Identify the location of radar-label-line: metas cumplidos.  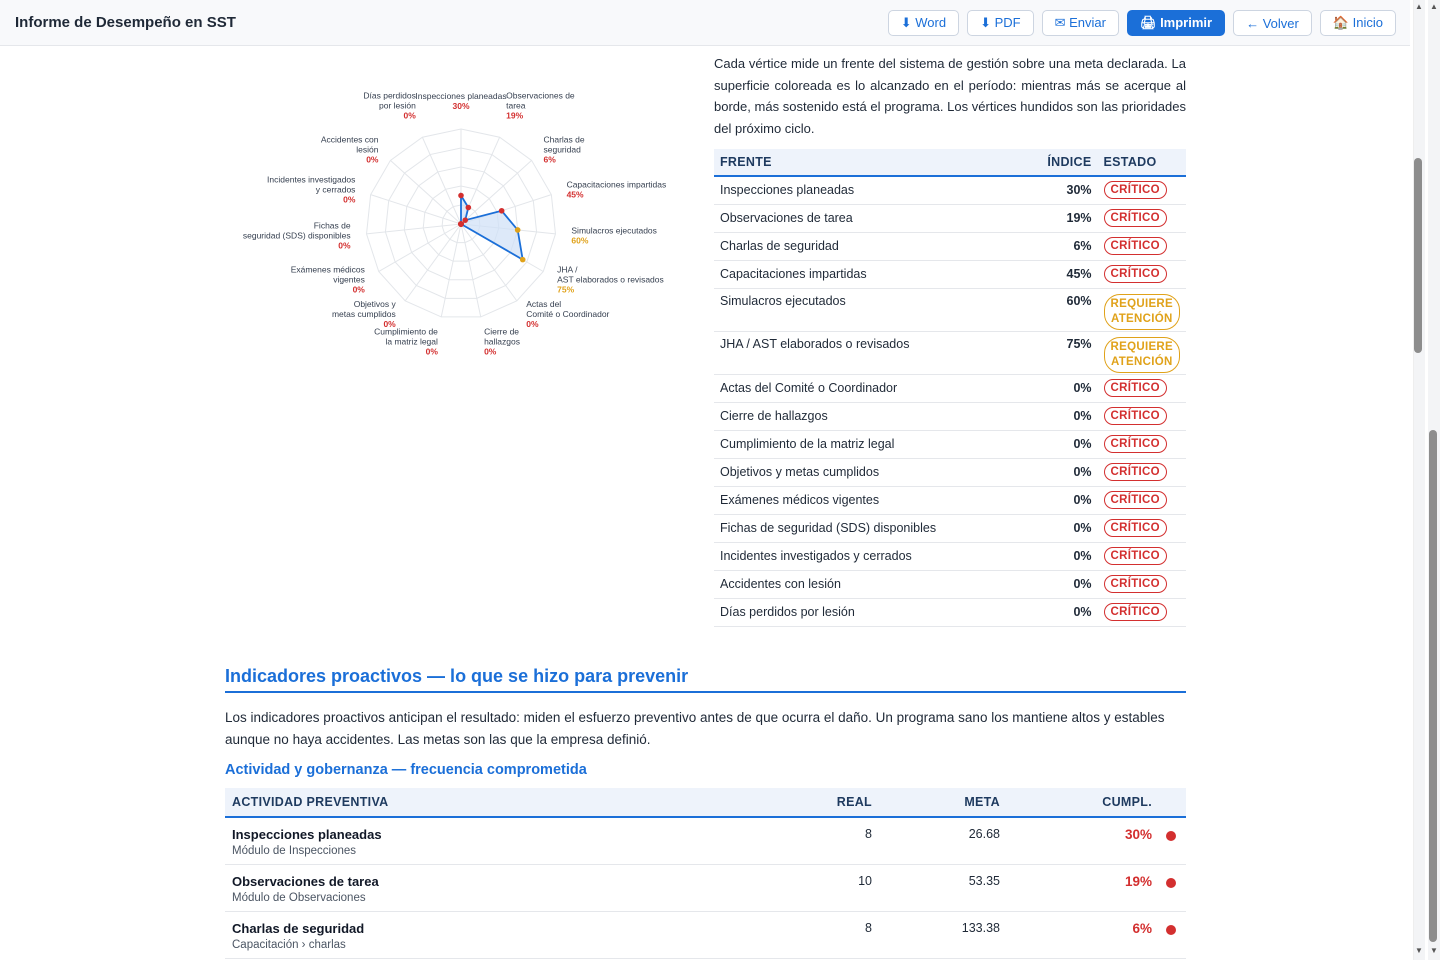
(364, 314).